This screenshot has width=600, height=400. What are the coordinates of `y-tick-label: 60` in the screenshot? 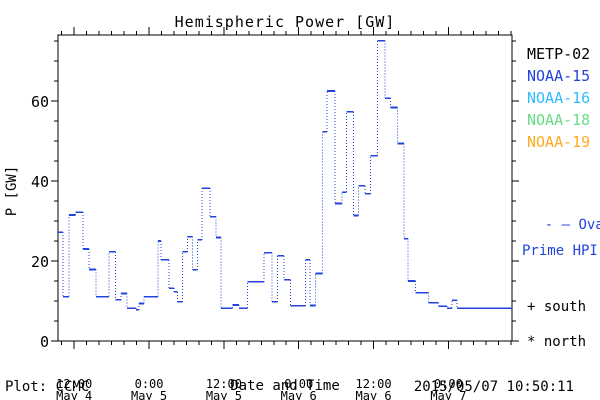 It's located at (39, 102).